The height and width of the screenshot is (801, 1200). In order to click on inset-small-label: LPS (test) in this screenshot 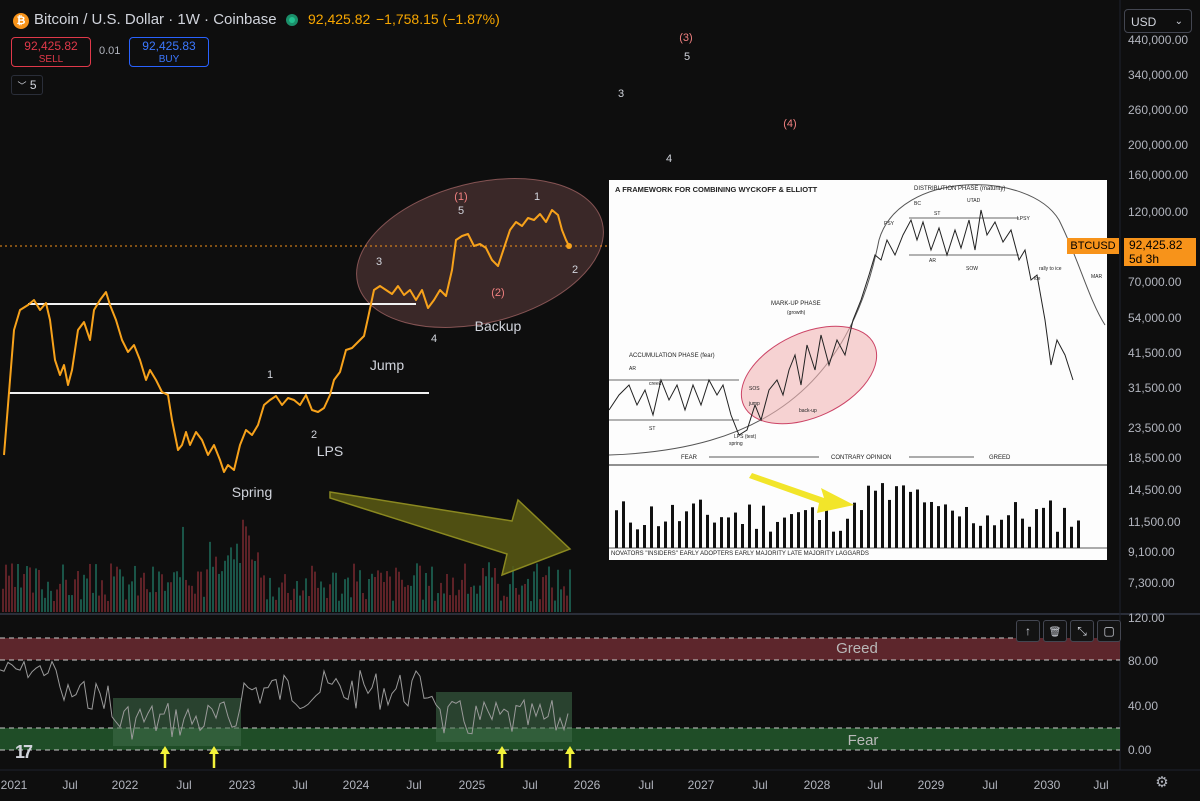, I will do `click(745, 437)`.